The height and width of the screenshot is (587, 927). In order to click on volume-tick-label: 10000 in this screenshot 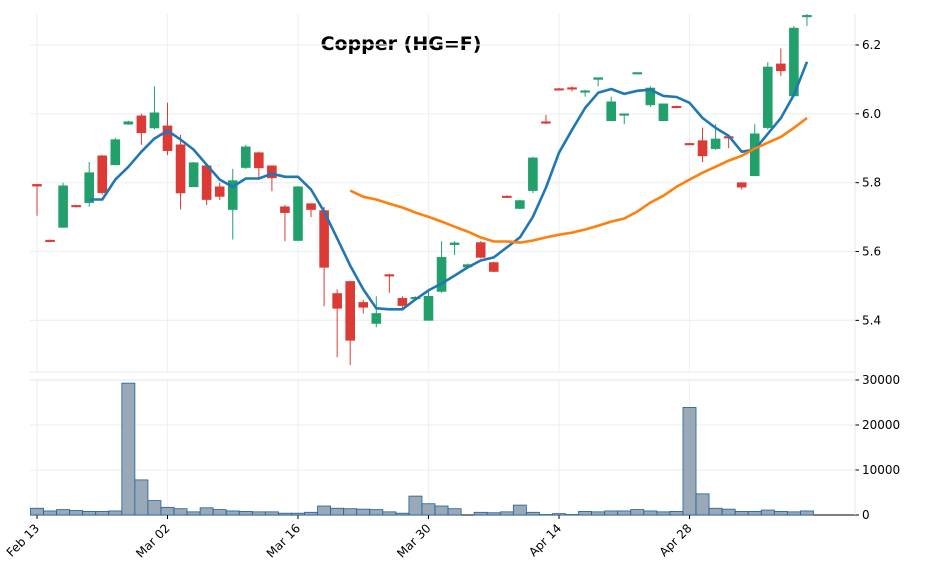, I will do `click(881, 470)`.